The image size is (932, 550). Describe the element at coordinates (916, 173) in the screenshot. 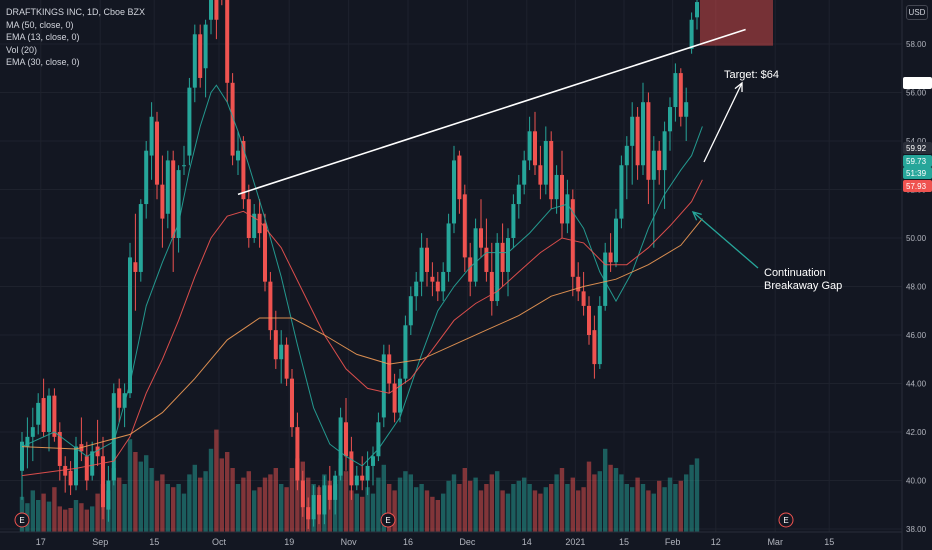

I see `price-badge-label: 51:39` at that location.